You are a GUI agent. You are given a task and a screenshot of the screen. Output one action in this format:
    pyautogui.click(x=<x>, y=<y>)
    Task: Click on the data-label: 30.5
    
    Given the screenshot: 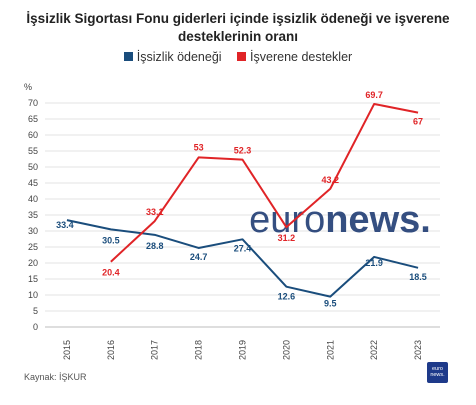 What is the action you would take?
    pyautogui.click(x=111, y=240)
    